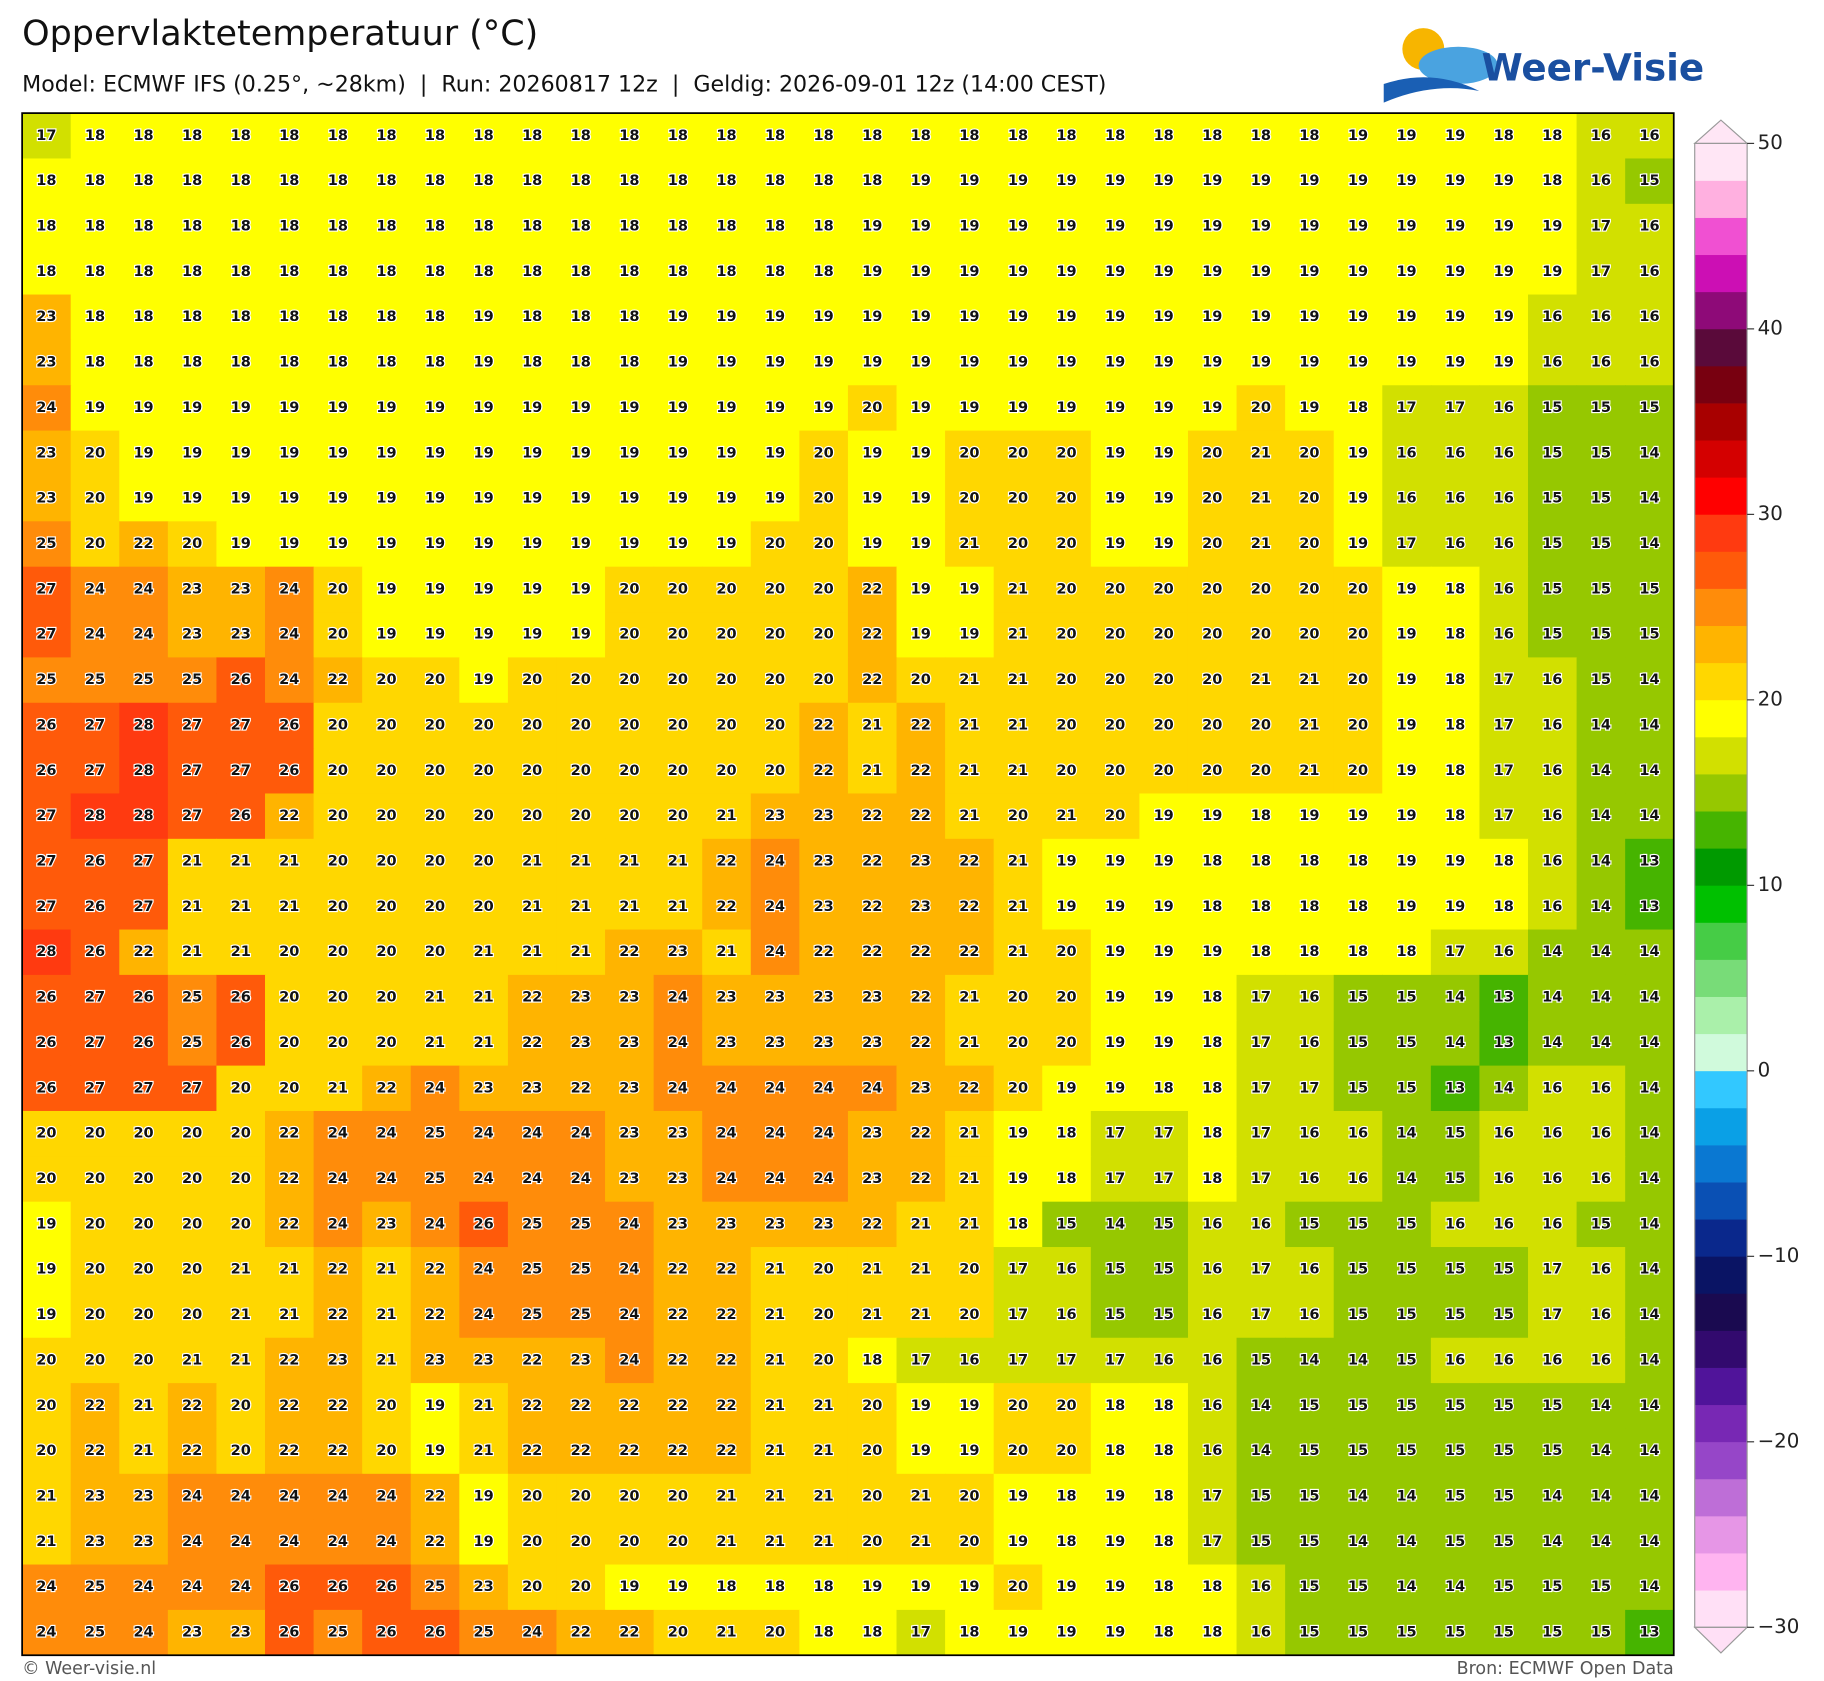 This screenshot has height=1681, width=1824. Describe the element at coordinates (338, 1632) in the screenshot. I see `temperature-label: 25` at that location.